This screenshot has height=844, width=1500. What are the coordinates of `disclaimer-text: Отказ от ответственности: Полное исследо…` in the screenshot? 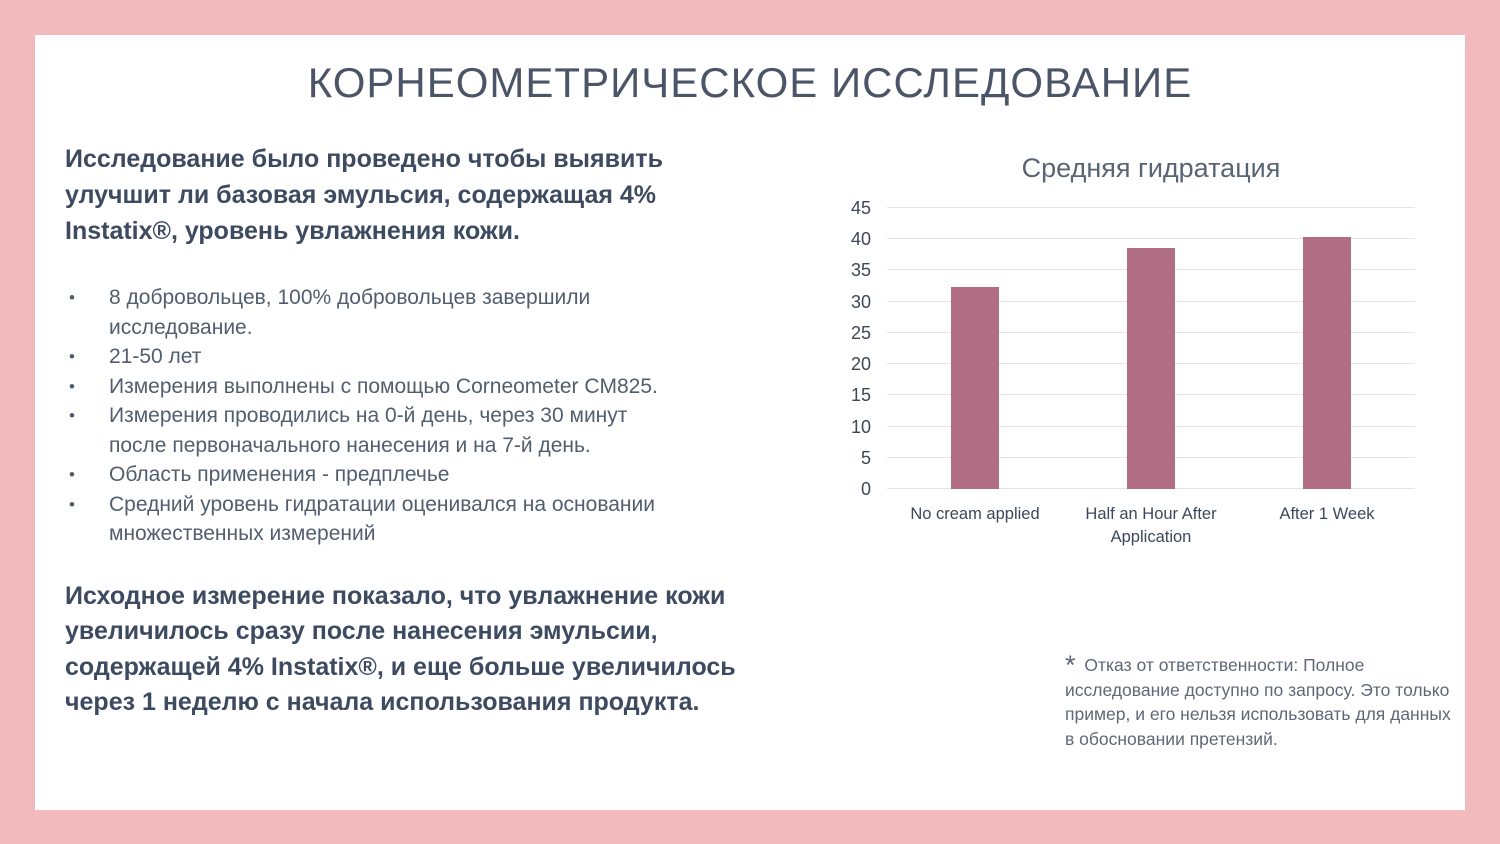 It's located at (1258, 702).